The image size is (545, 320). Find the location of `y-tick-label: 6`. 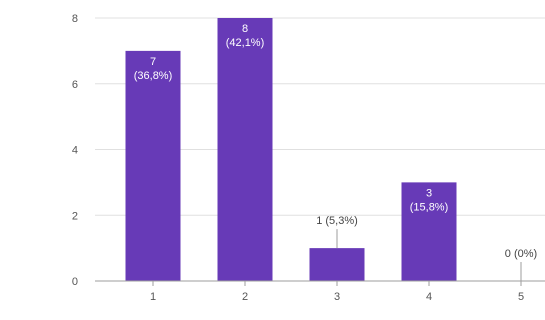

y-tick-label: 6 is located at coordinates (75, 85).